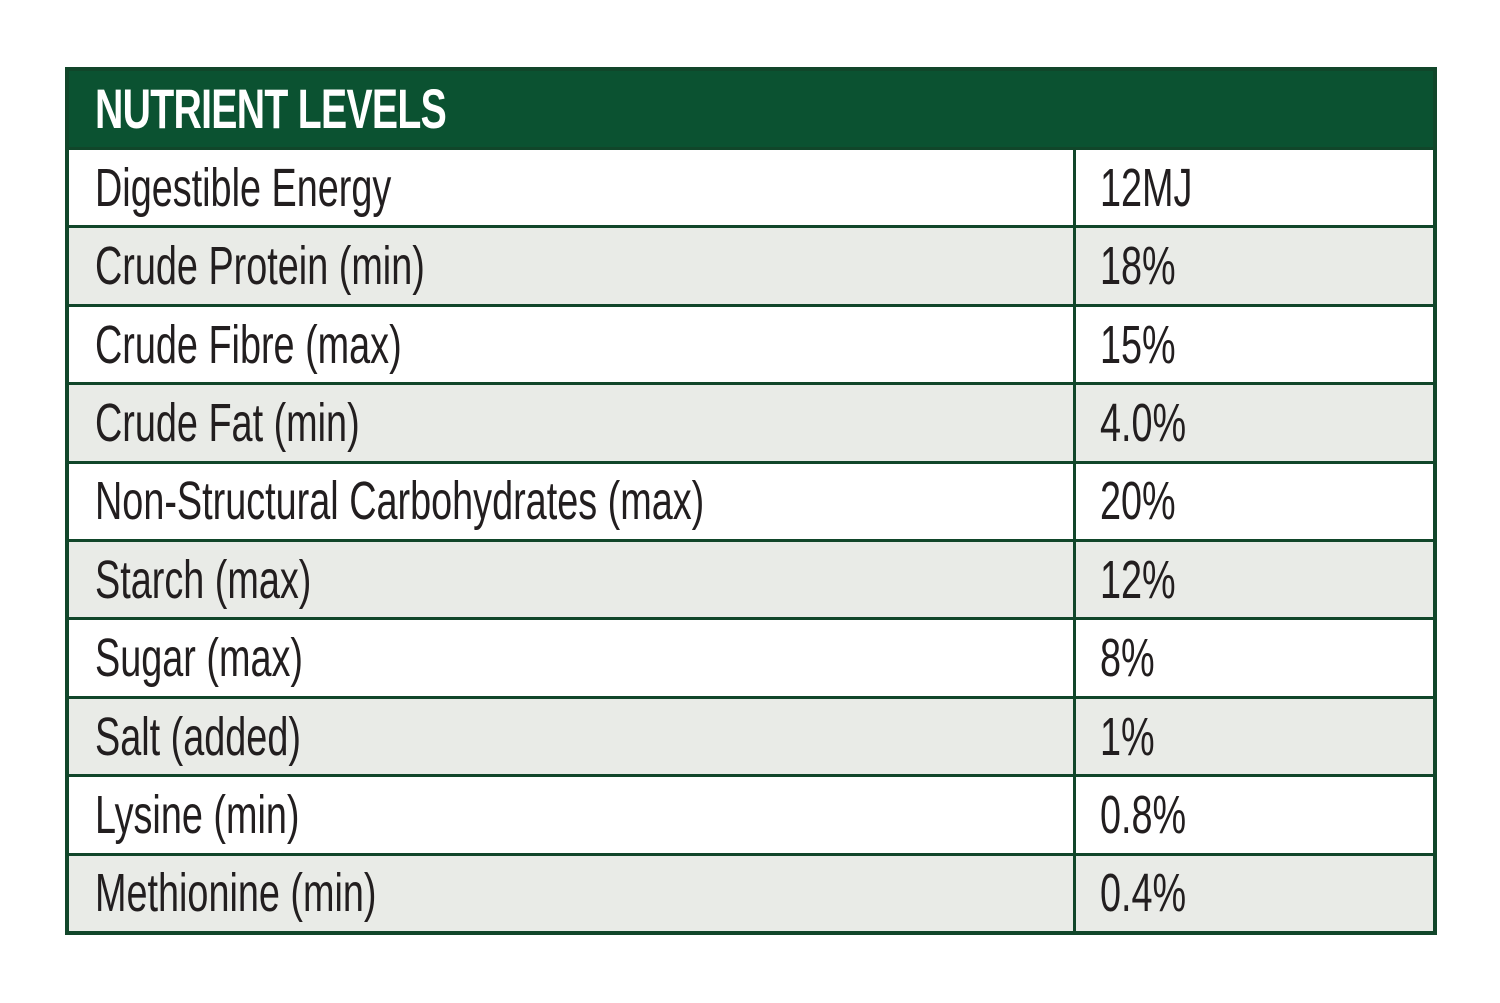  I want to click on table-row: Crude Fat (min) 4.0%, so click(751, 421).